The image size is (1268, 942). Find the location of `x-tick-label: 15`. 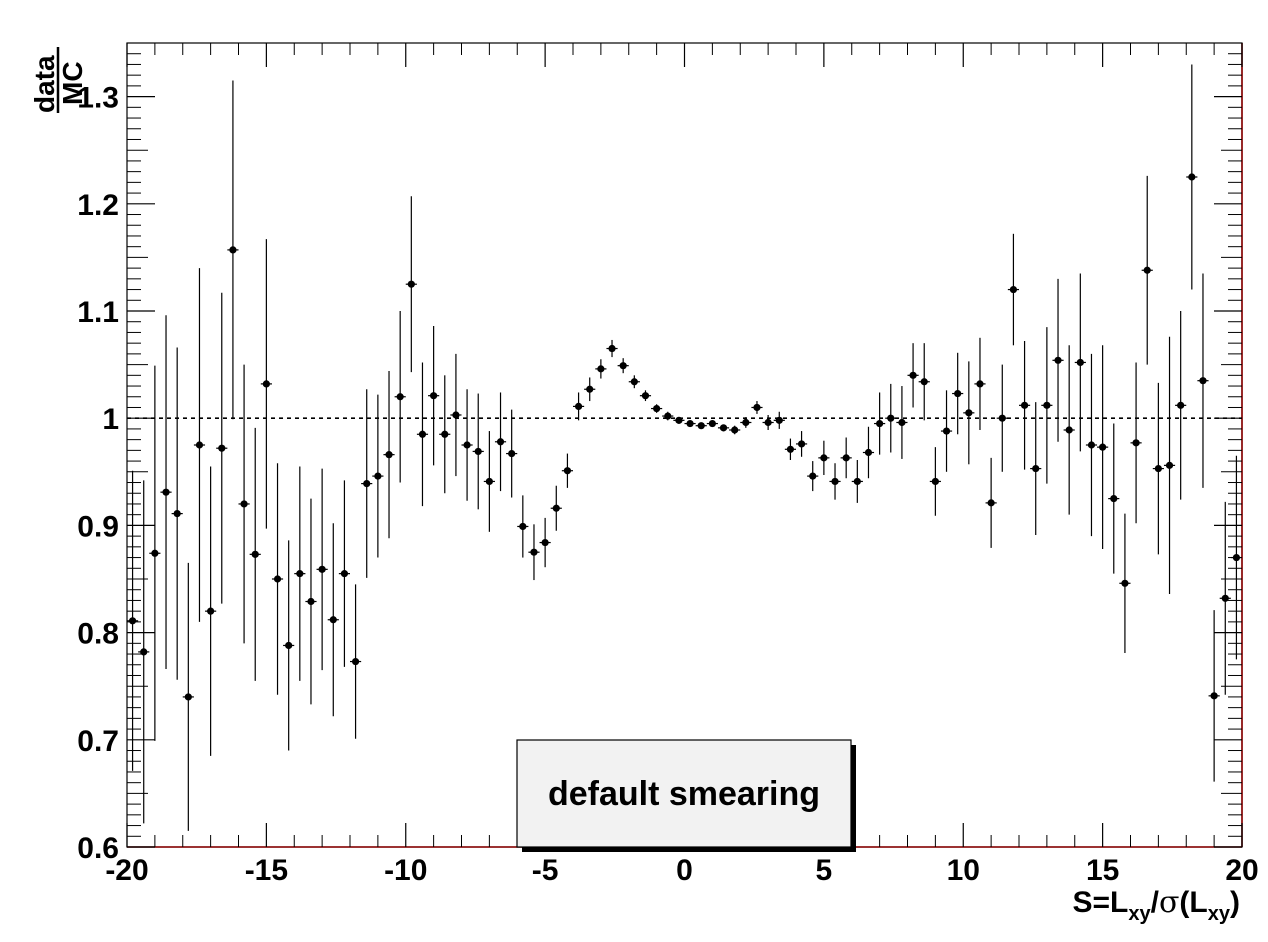

x-tick-label: 15 is located at coordinates (1102, 870).